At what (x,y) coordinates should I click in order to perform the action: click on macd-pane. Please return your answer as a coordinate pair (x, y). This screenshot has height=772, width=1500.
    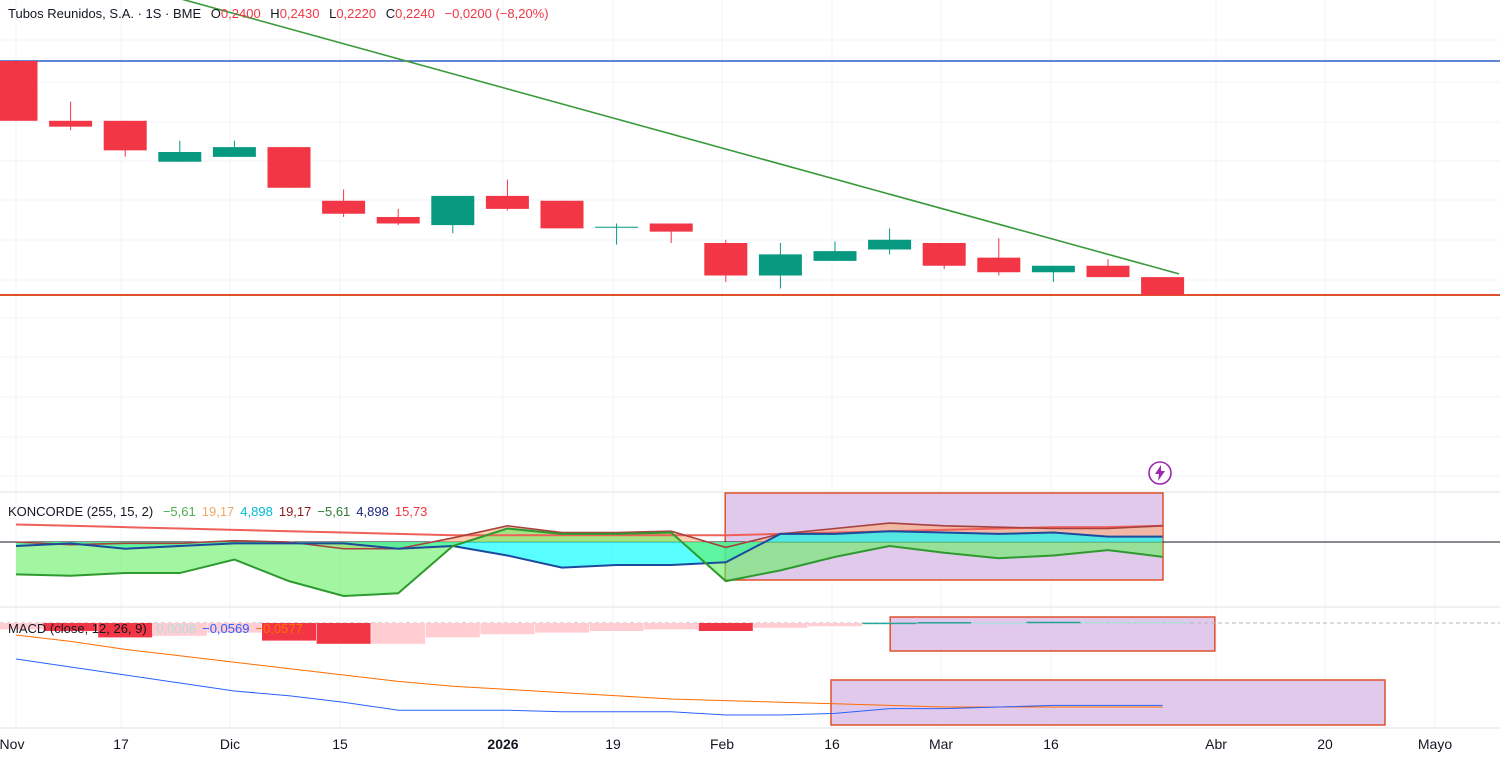
    Looking at the image, I should click on (750, 671).